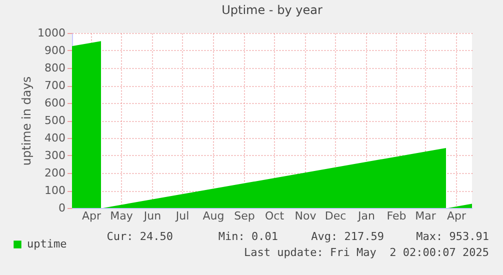  I want to click on y-tick-label: 200, so click(55, 173).